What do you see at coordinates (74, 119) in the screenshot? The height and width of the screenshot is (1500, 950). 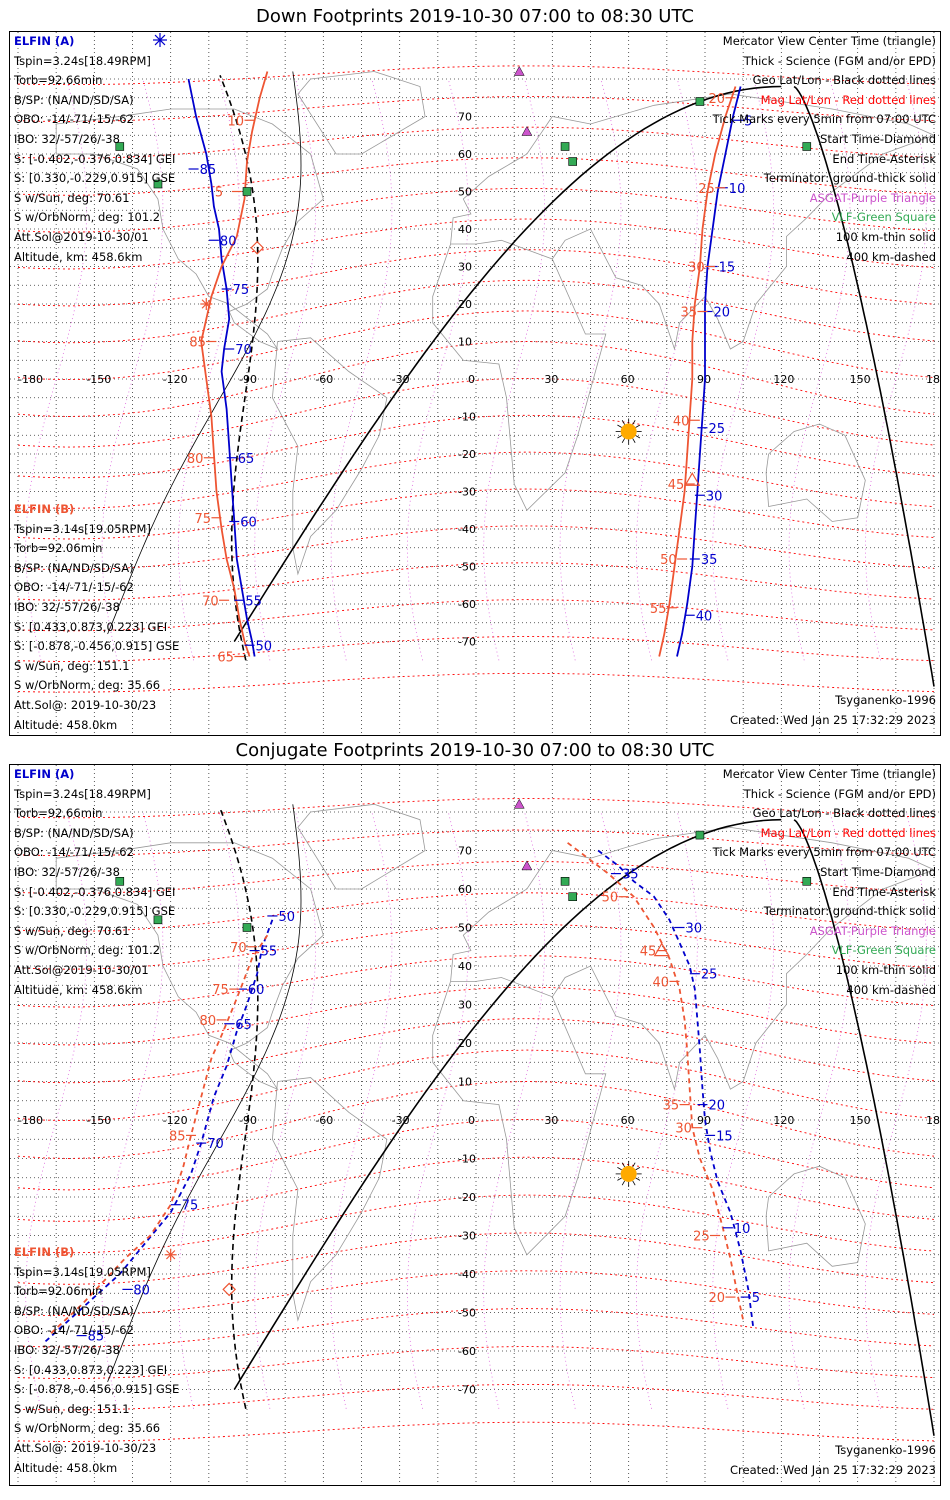 I see `info-line: OBO: -14/-71/-15/-62` at bounding box center [74, 119].